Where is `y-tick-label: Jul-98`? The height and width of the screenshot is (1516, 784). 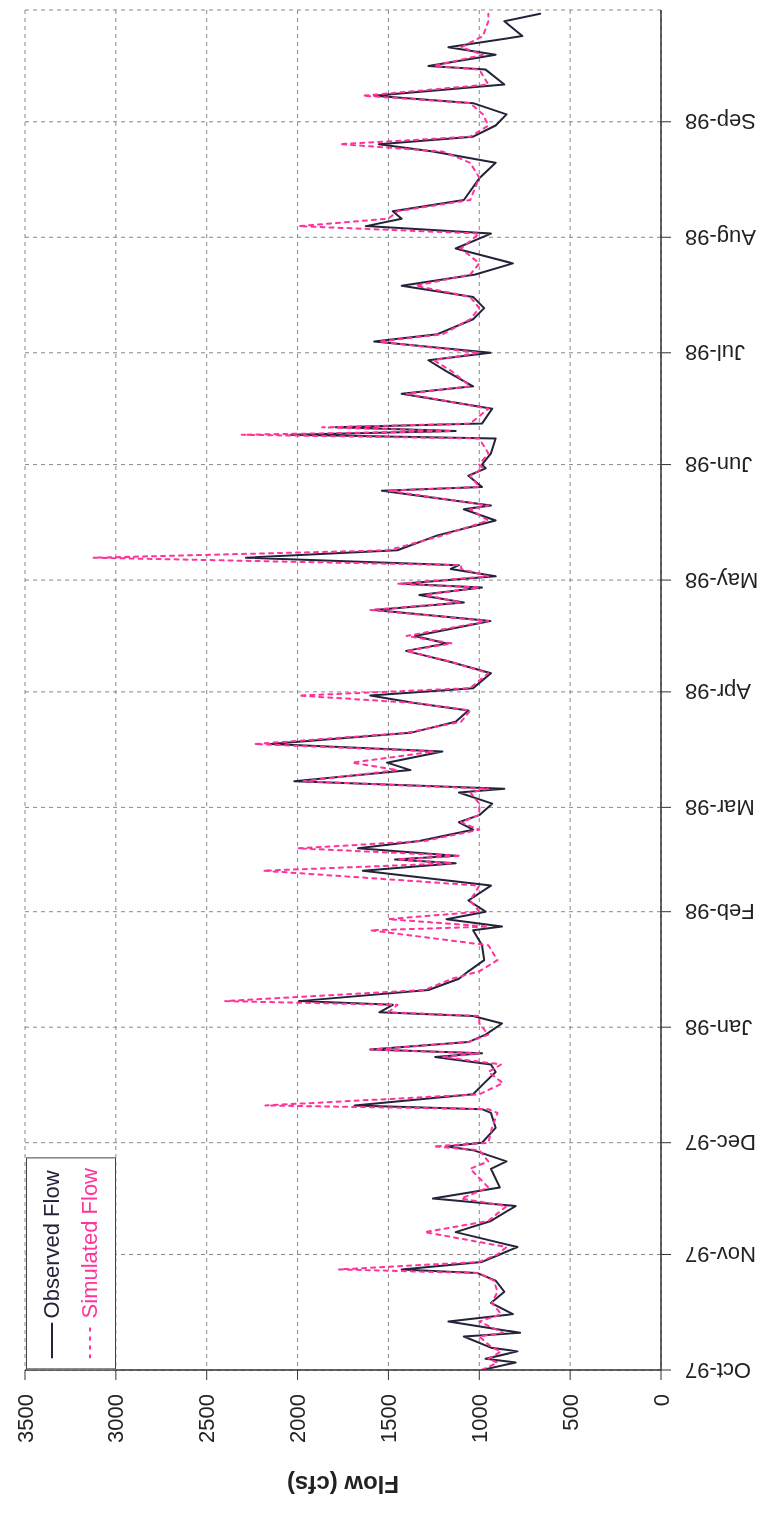 y-tick-label: Jul-98 is located at coordinates (715, 353).